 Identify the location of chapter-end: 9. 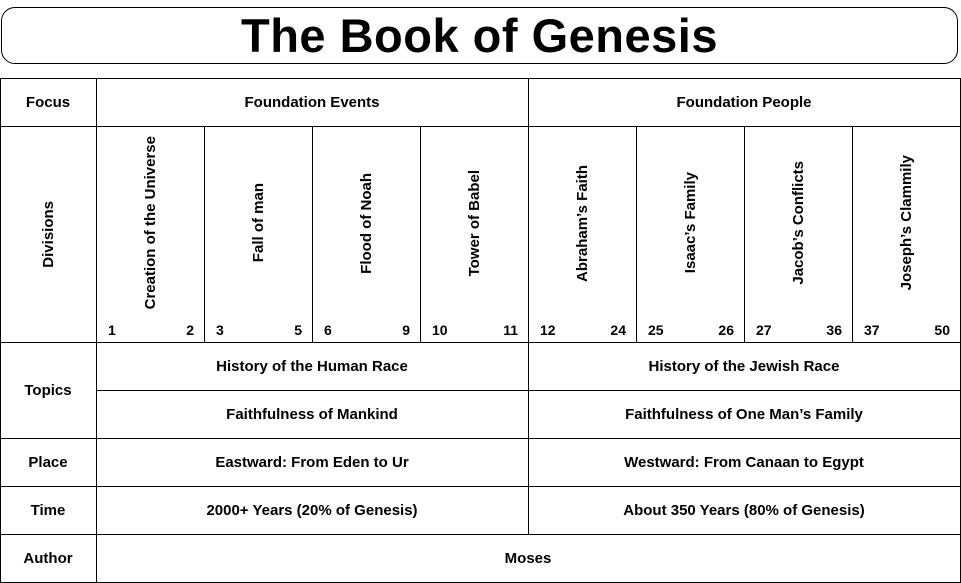
(406, 330).